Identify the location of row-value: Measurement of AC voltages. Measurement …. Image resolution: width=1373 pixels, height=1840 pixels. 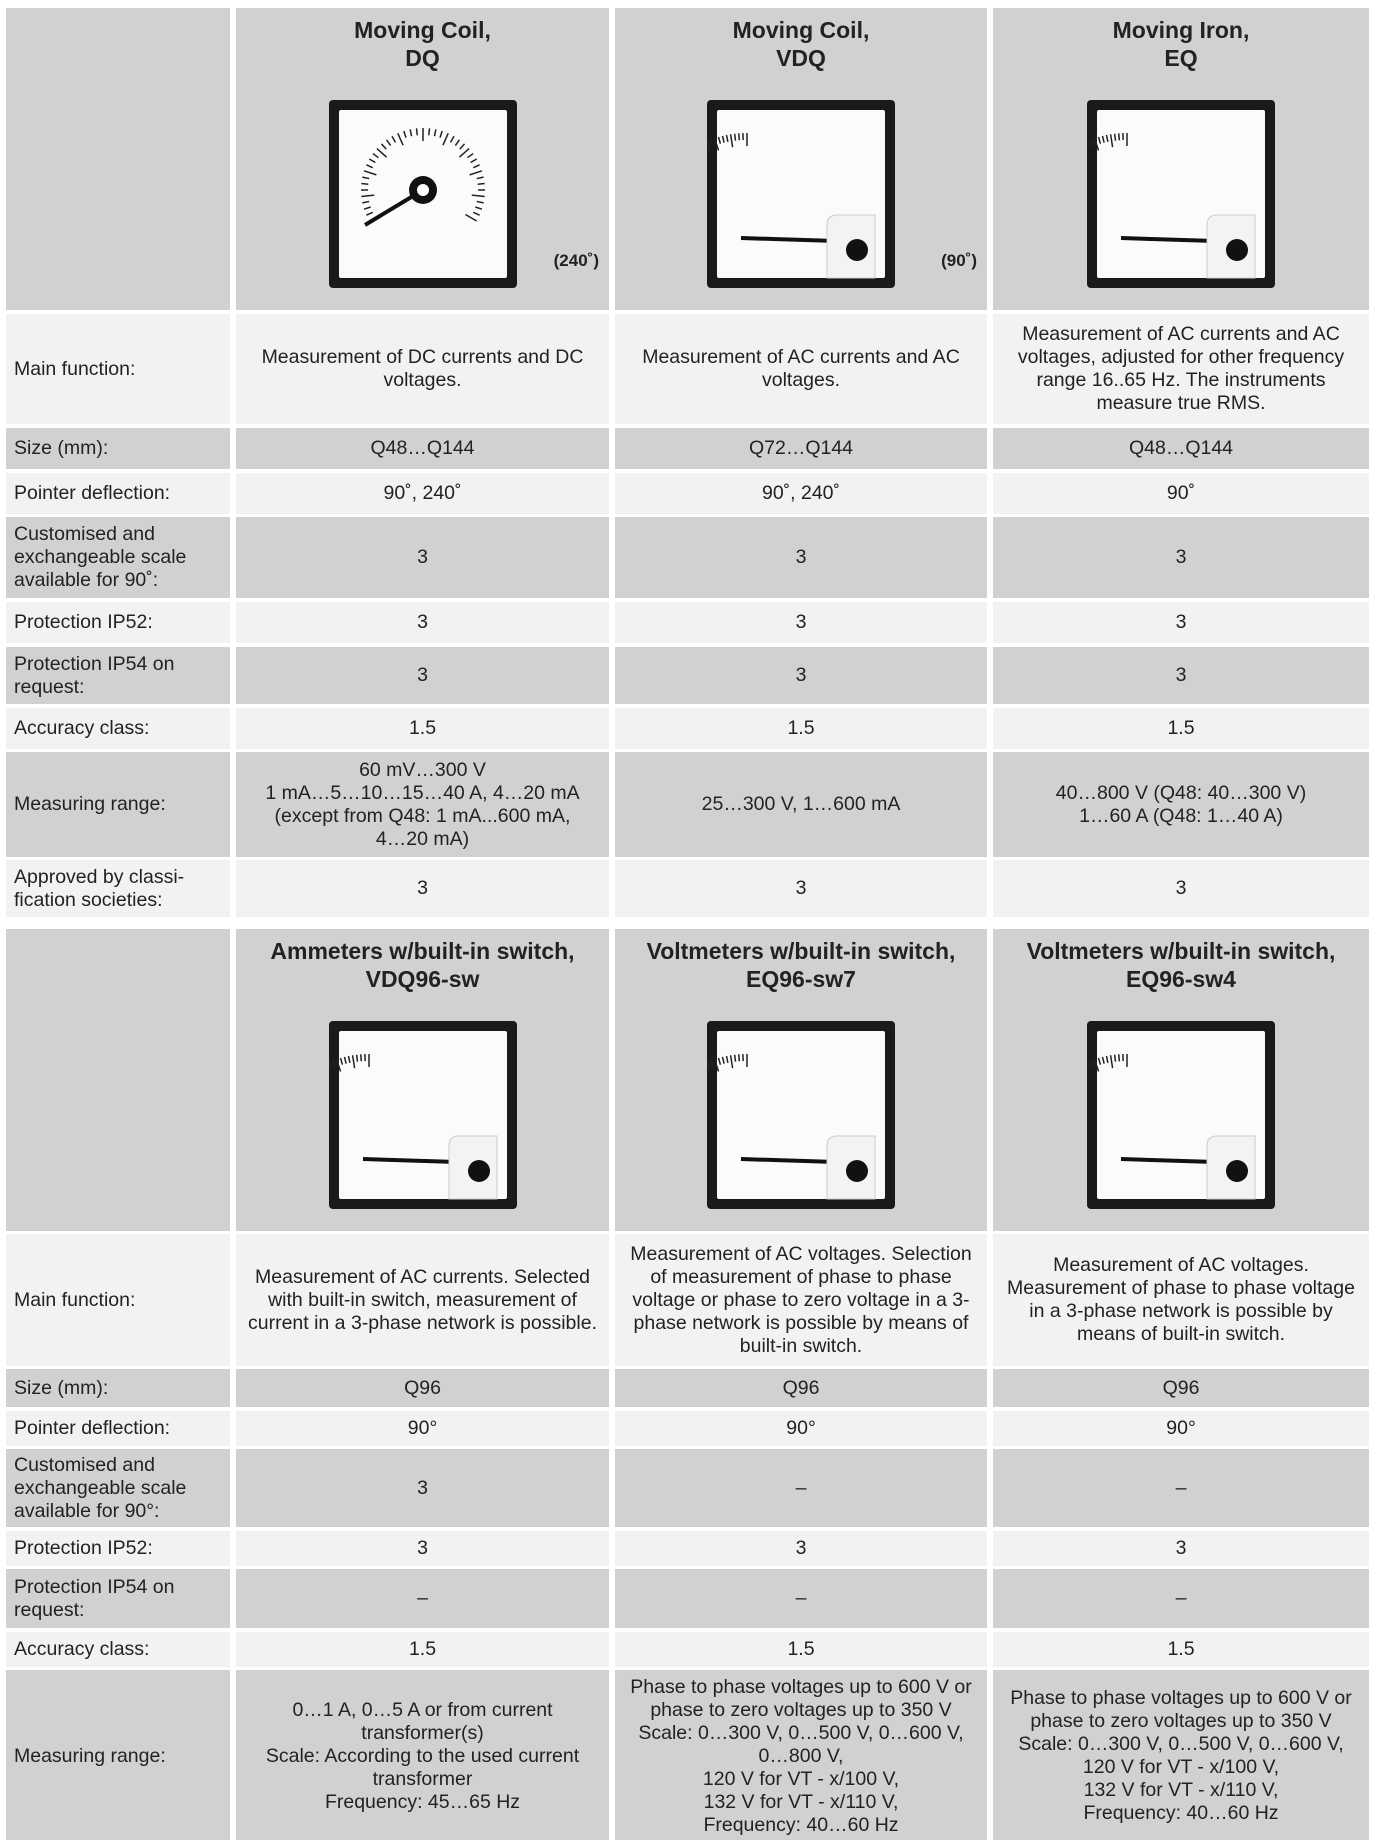
(1181, 1300).